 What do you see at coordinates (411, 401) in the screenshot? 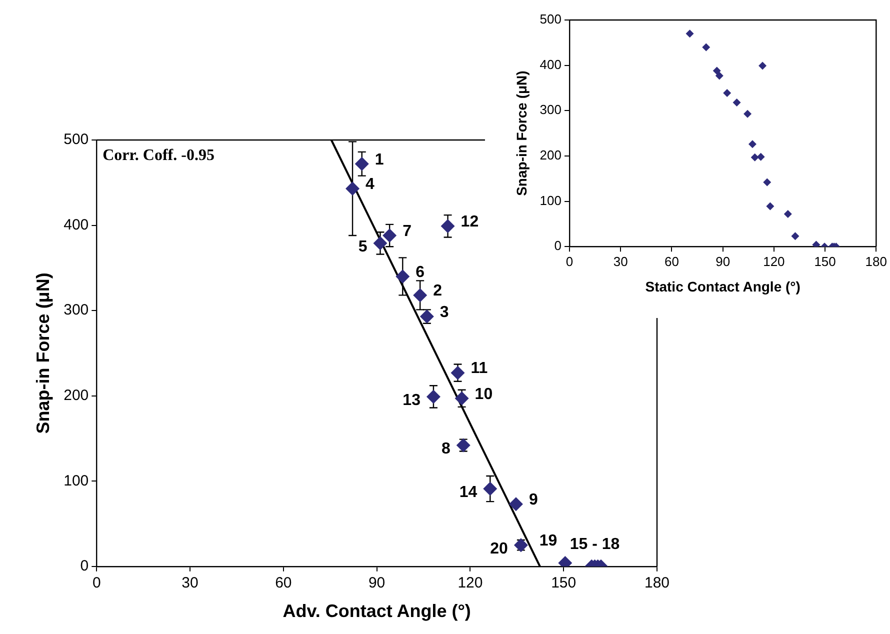
I see `annotation: 13` at bounding box center [411, 401].